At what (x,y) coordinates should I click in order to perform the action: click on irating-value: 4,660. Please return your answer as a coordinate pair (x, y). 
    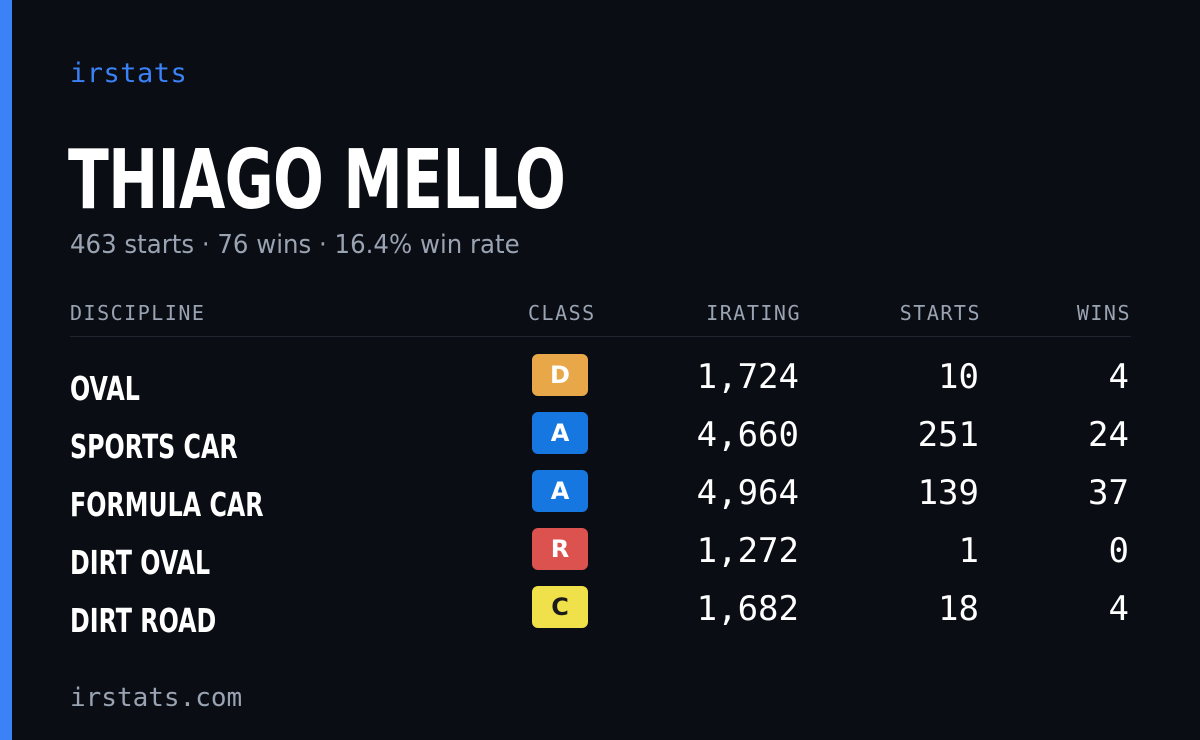
    Looking at the image, I should click on (747, 435).